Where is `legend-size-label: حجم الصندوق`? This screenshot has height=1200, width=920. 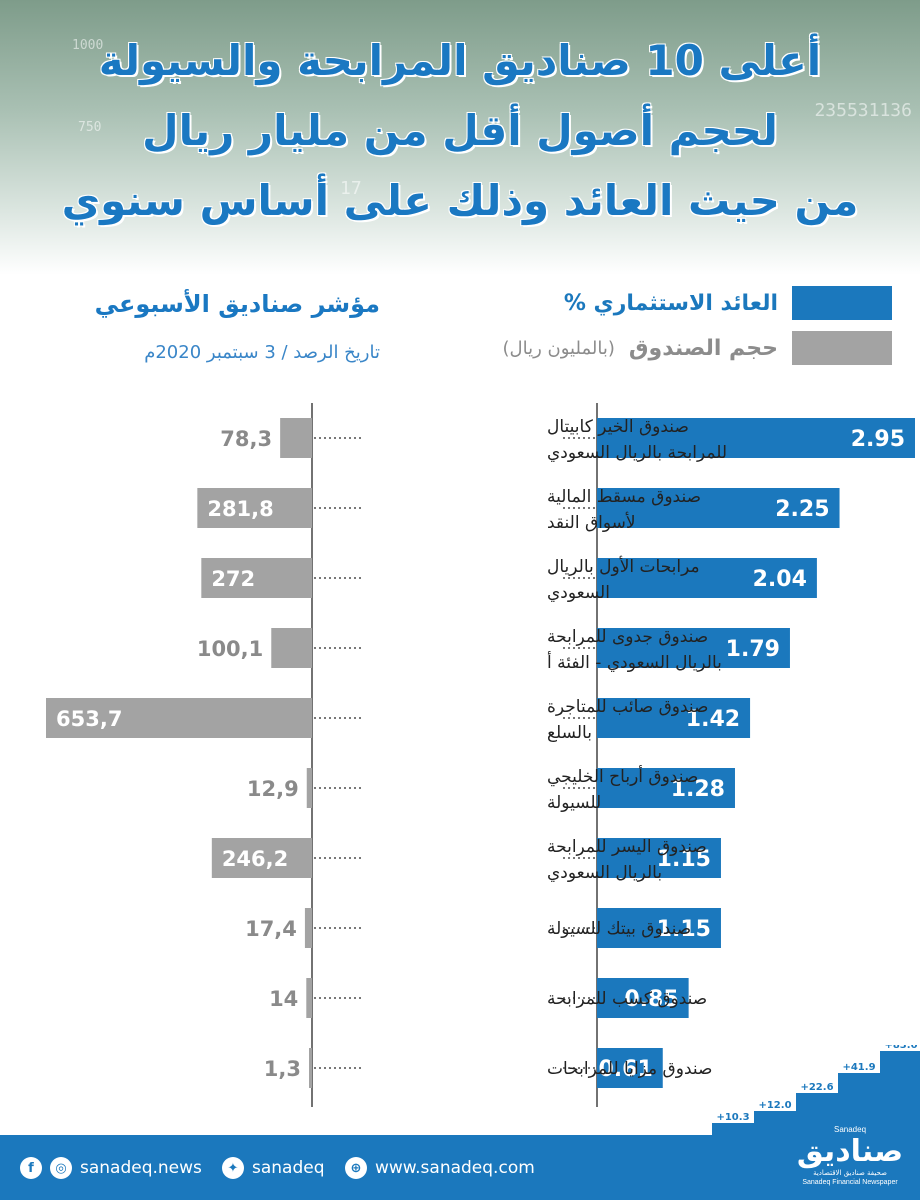
legend-size-label: حجم الصندوق is located at coordinates (703, 348).